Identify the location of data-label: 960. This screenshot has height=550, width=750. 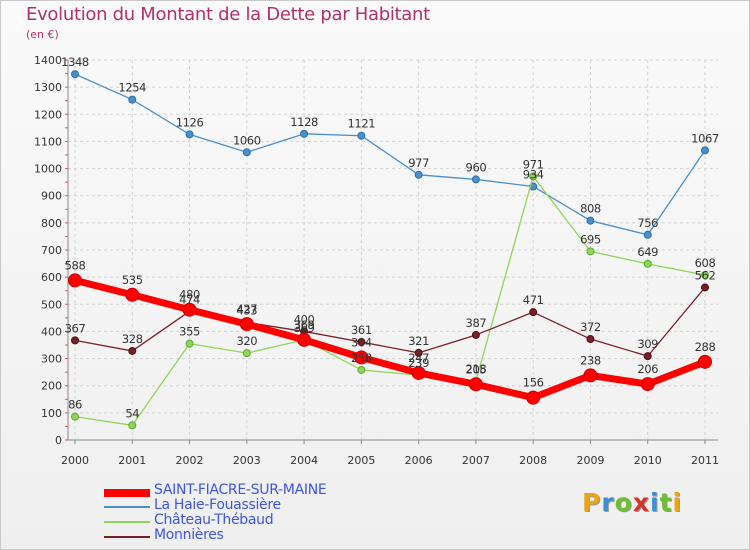
(476, 167).